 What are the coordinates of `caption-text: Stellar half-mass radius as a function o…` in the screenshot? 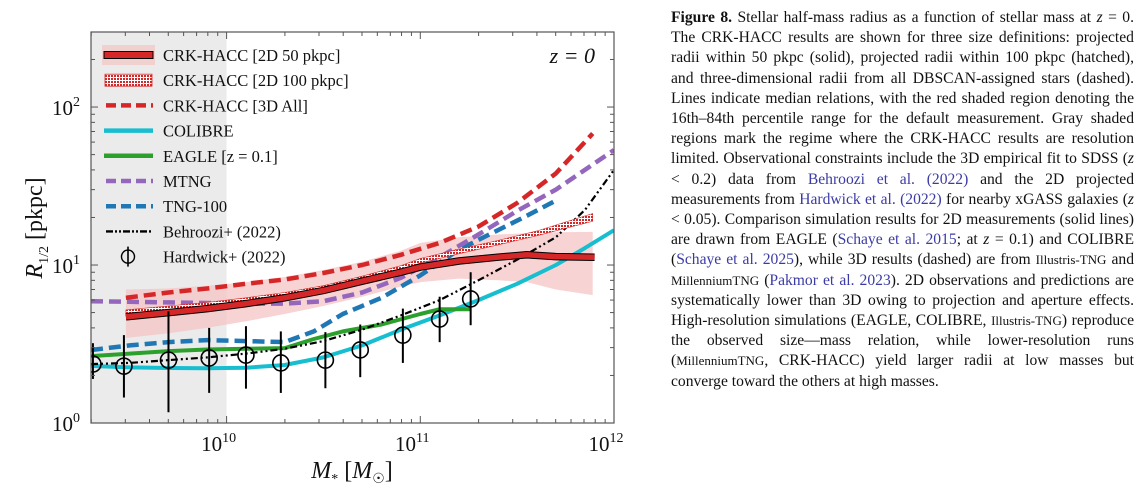 It's located at (914, 17).